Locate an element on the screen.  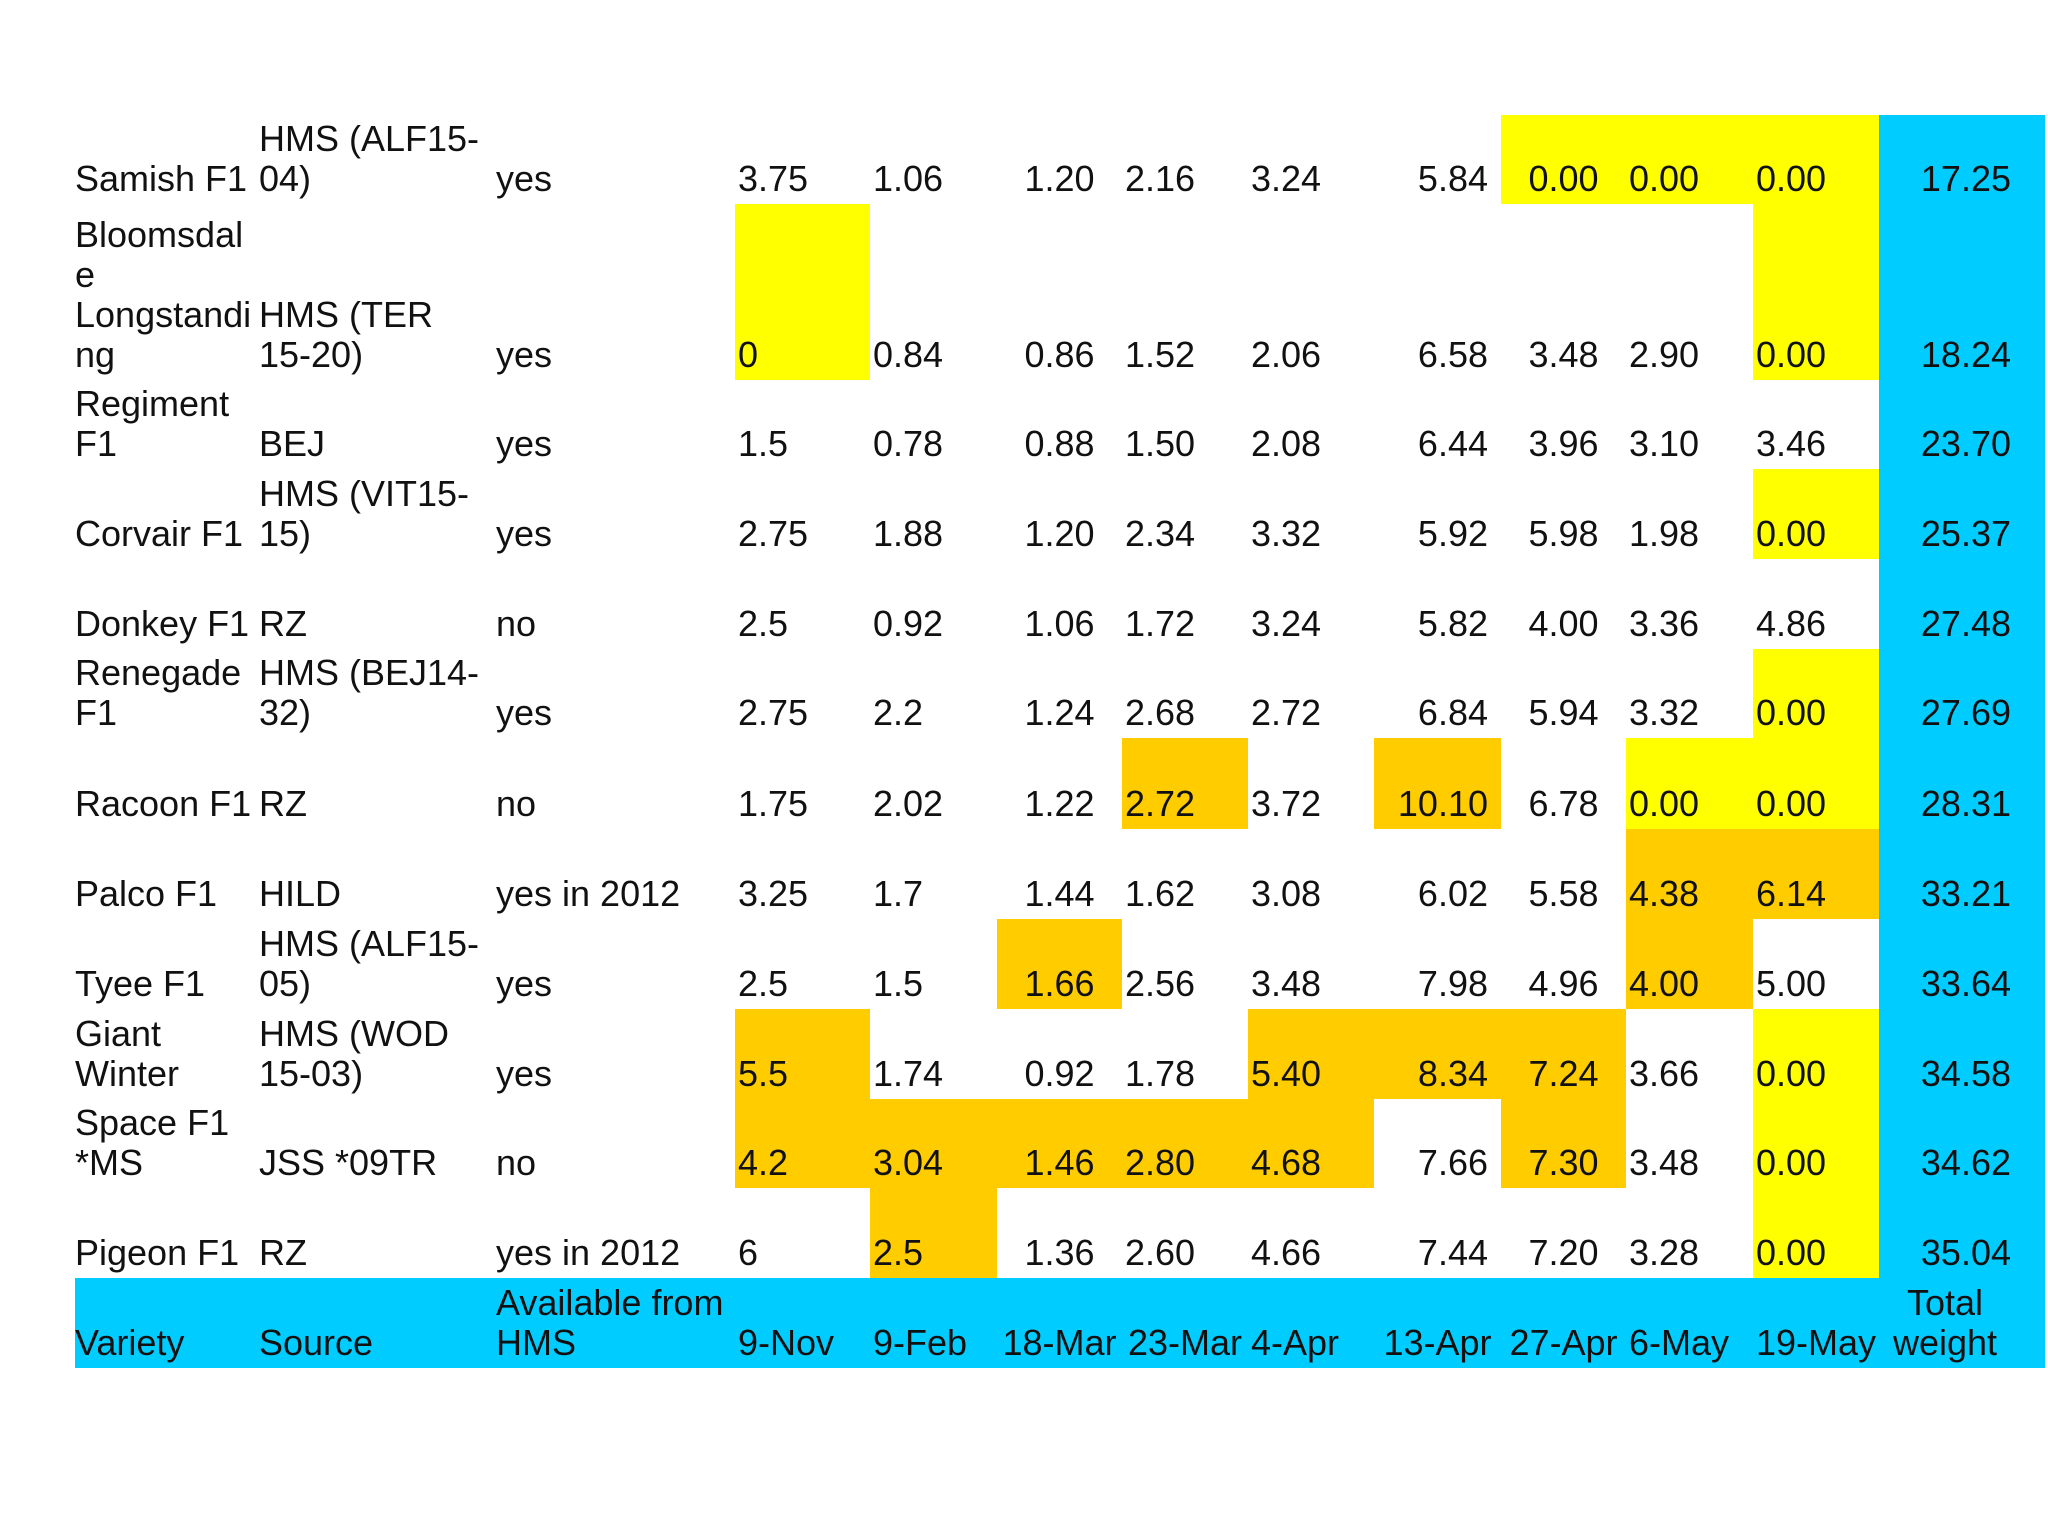
weight-value: 0.78 is located at coordinates (908, 443).